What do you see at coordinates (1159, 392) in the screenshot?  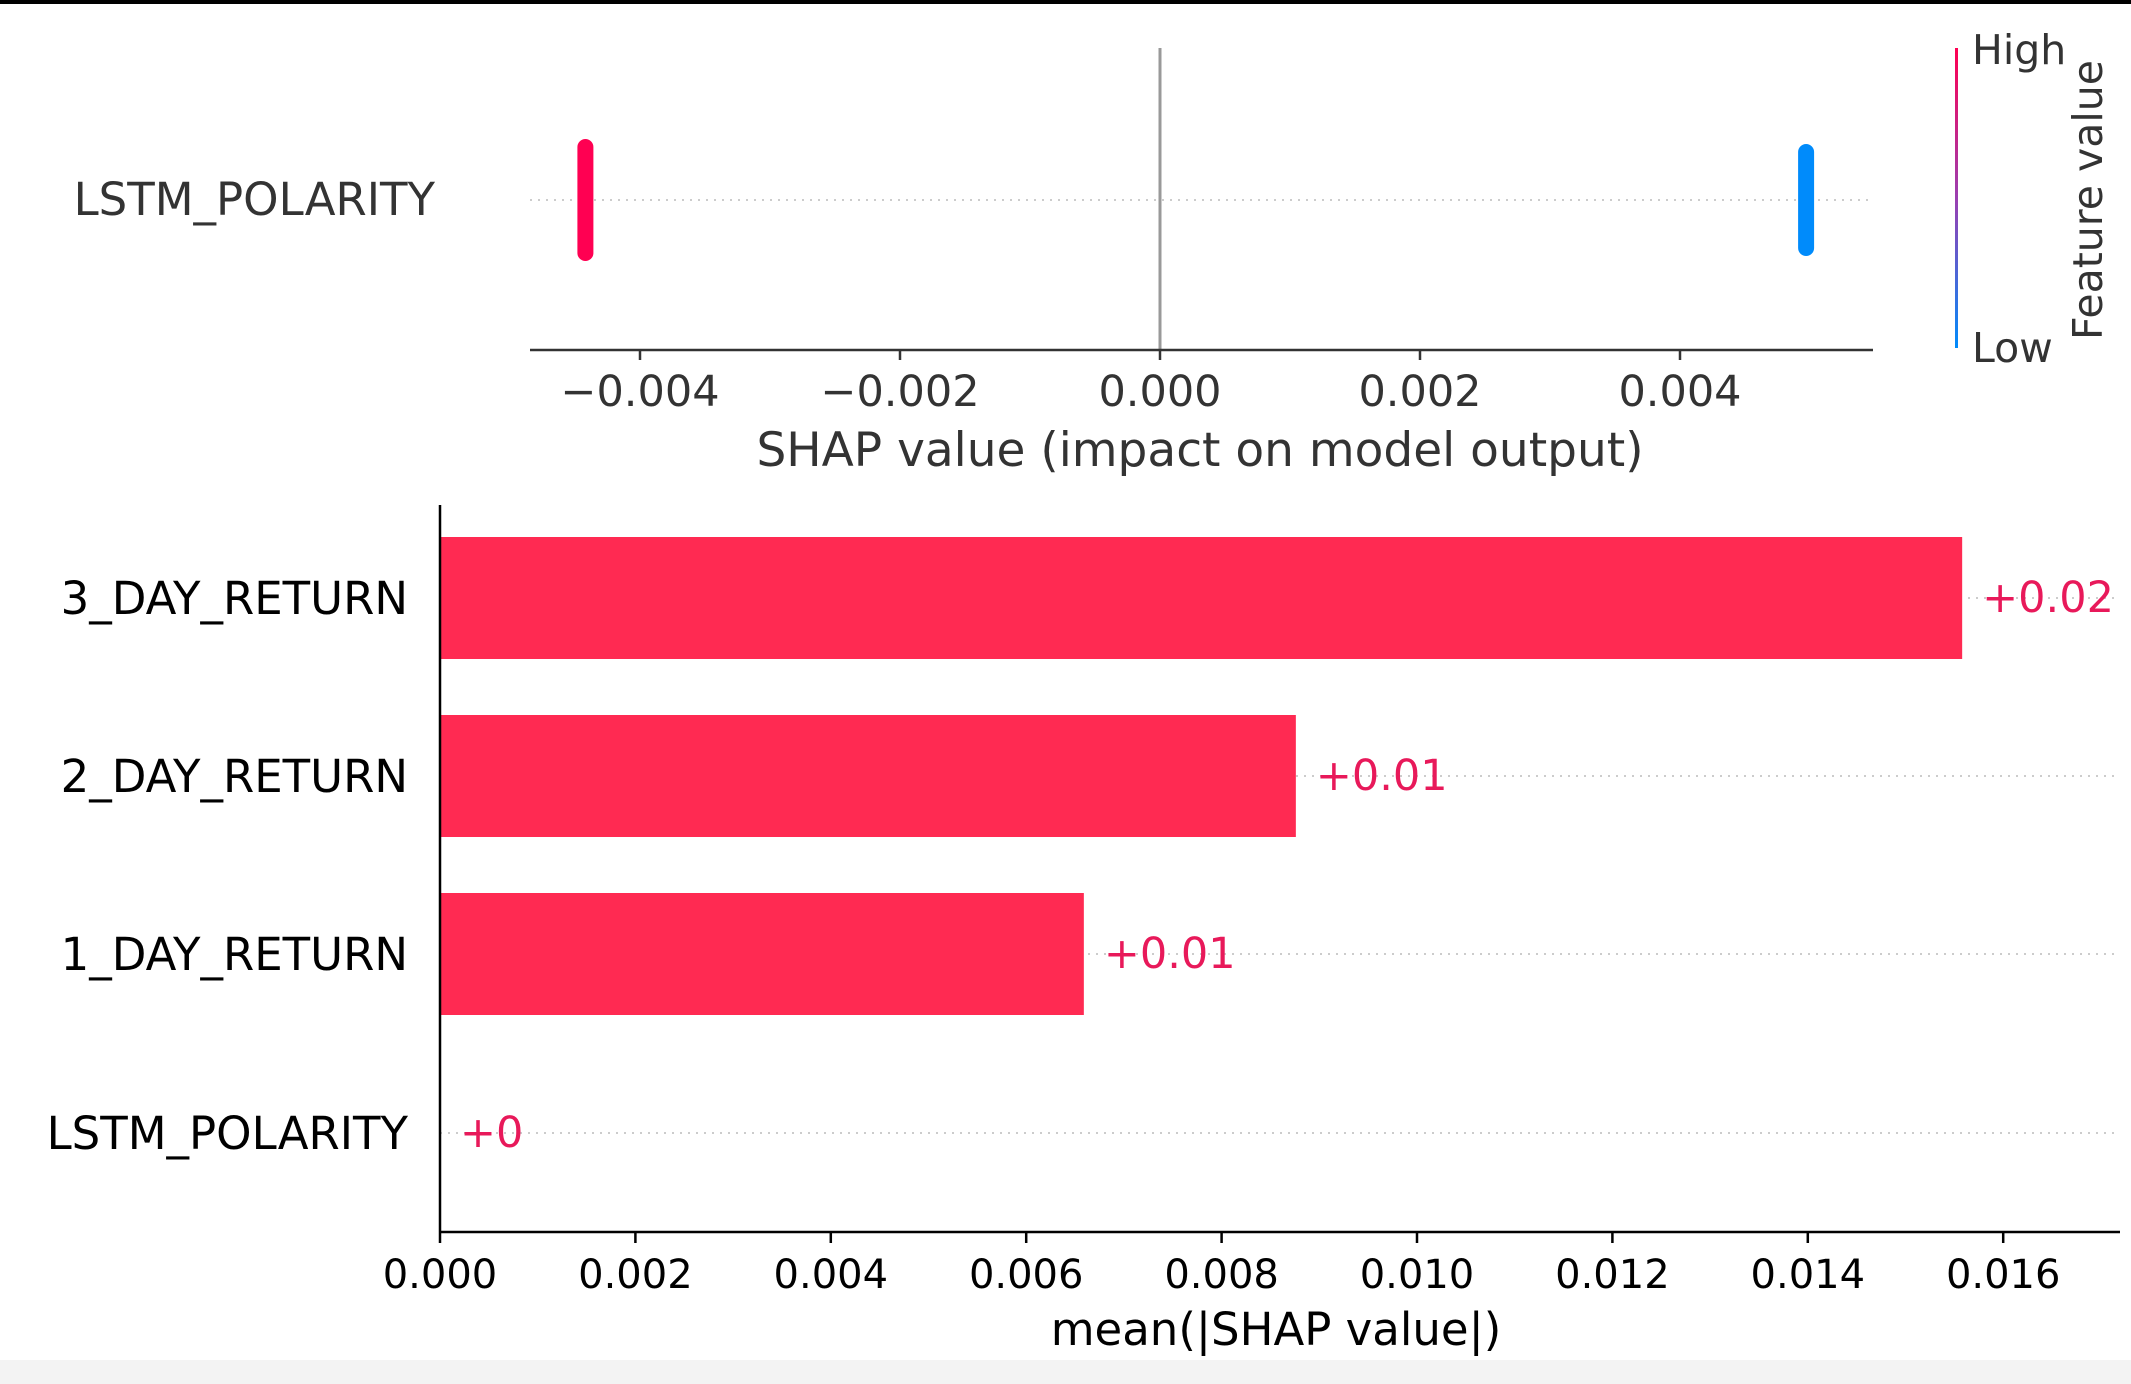 I see `beeswarm-tick-label: 0.000` at bounding box center [1159, 392].